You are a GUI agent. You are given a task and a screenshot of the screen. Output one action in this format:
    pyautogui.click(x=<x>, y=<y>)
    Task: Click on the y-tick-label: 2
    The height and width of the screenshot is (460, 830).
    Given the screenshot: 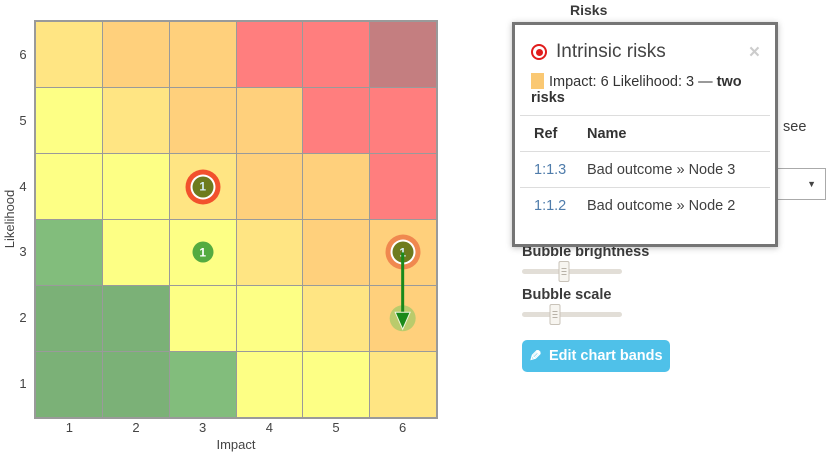 What is the action you would take?
    pyautogui.click(x=23, y=318)
    